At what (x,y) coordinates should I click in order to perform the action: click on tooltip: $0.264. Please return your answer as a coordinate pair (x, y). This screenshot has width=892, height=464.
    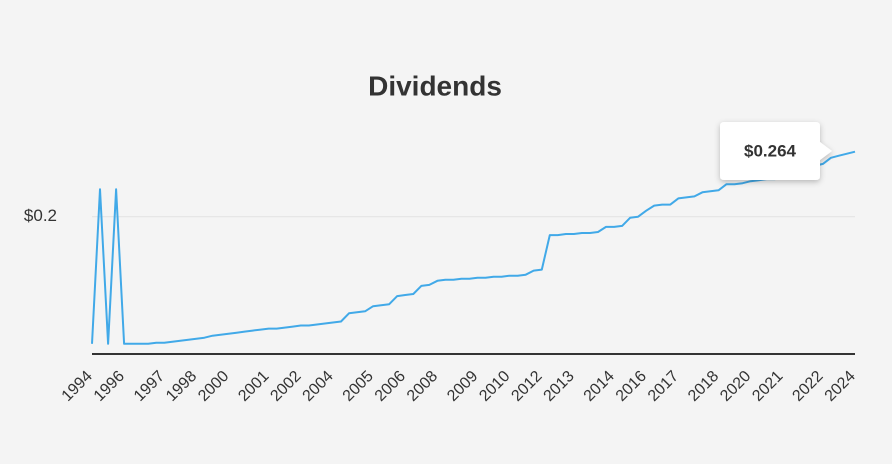
    Looking at the image, I should click on (776, 151).